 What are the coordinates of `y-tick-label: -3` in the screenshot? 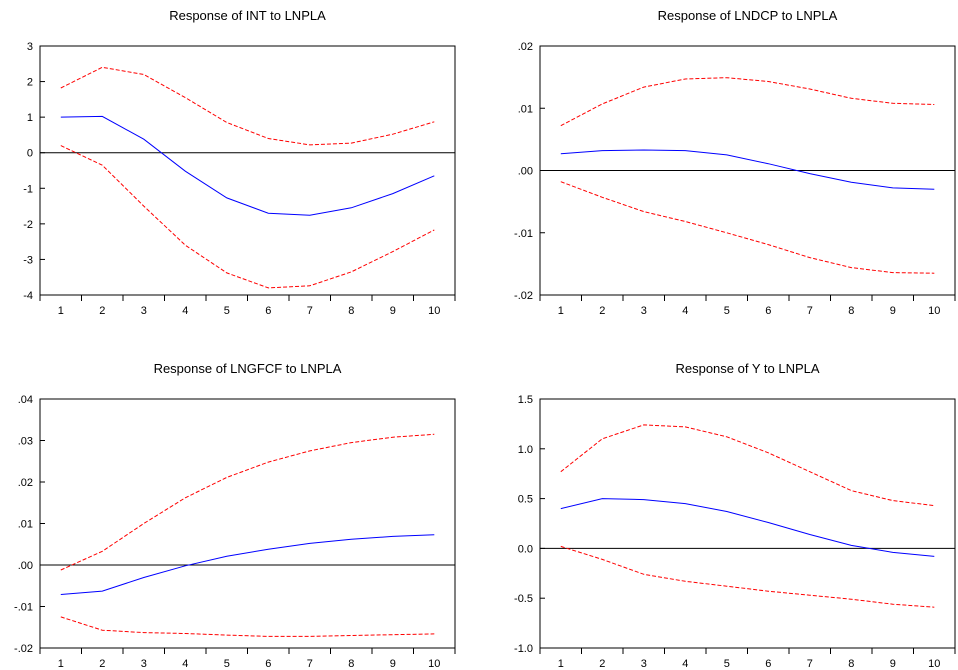 It's located at (28, 260).